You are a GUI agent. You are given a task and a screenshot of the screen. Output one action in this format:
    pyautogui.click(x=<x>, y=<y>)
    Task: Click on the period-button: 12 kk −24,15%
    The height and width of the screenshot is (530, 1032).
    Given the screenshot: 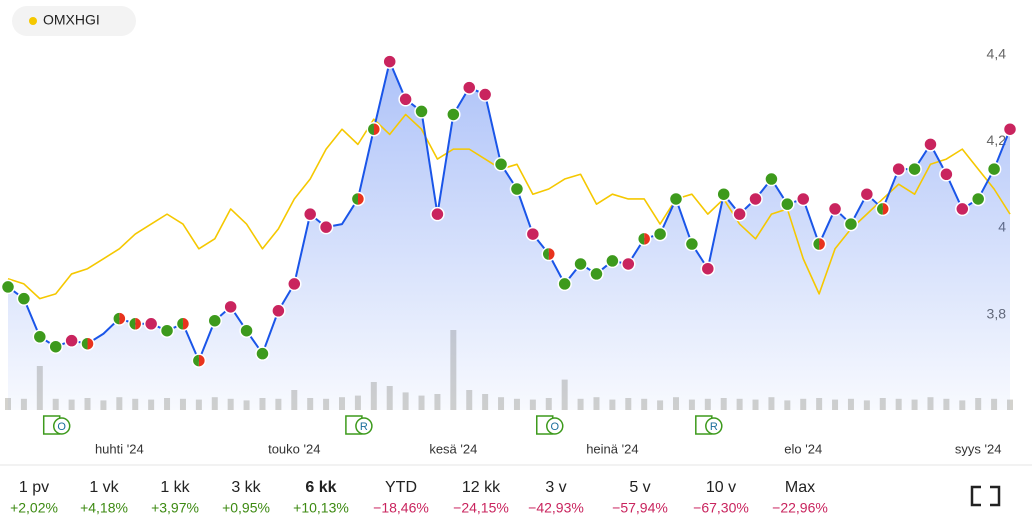 What is the action you would take?
    pyautogui.click(x=481, y=497)
    